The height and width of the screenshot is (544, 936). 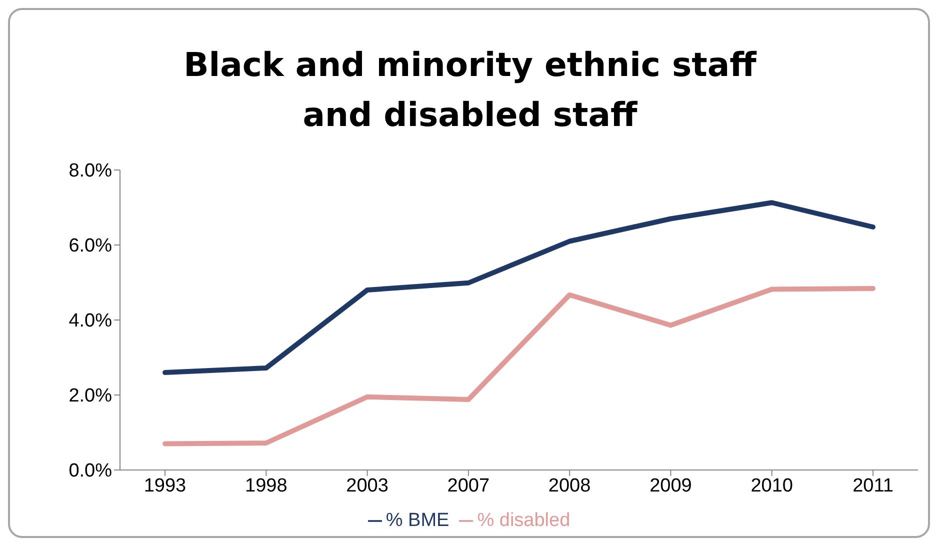 I want to click on y-tick-label: 8.0%, so click(x=90, y=171).